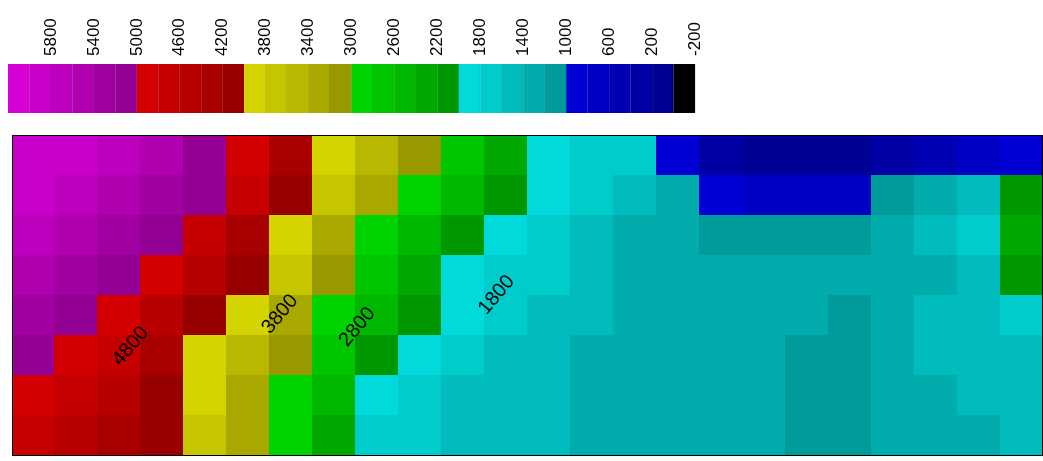  I want to click on color-bar-label: 5400, so click(93, 37).